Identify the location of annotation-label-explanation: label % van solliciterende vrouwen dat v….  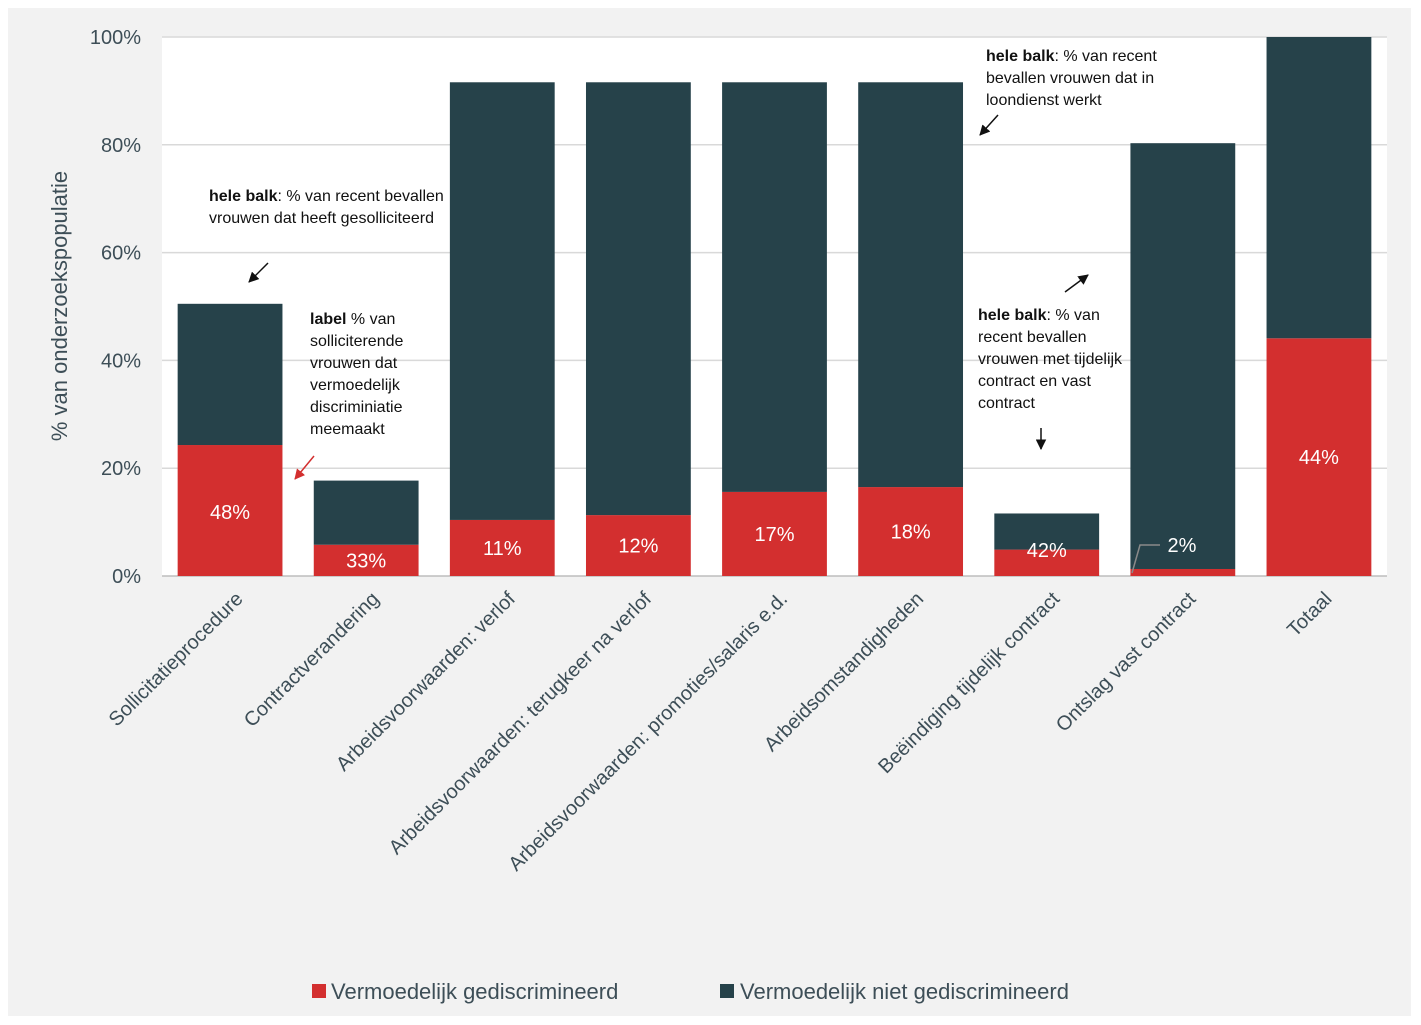
(357, 374).